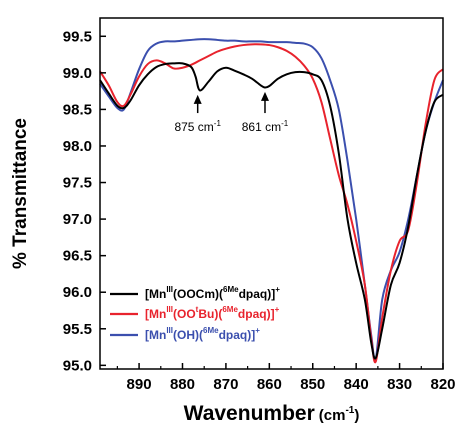 This screenshot has height=433, width=457. What do you see at coordinates (84, 201) in the screenshot?
I see `y-axis-ticks: 95.0 95.5 96.0 96.5 97.0 97.5 98.0 98.5 99.0 99.5` at bounding box center [84, 201].